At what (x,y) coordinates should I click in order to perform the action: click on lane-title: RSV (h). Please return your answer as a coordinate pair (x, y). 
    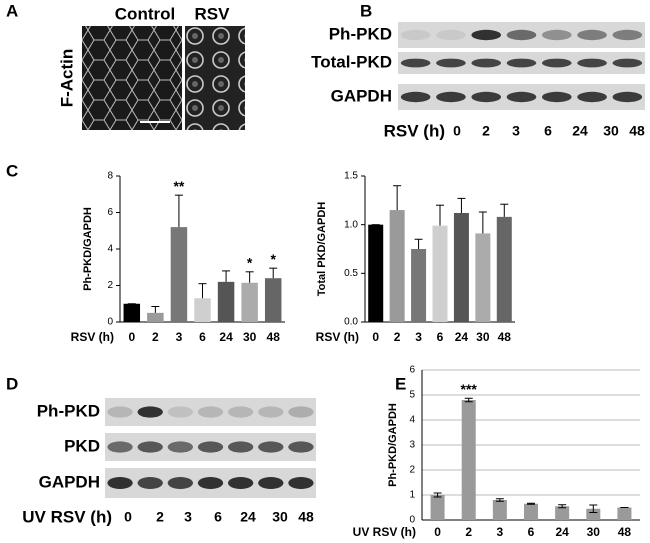
    Looking at the image, I should click on (414, 130).